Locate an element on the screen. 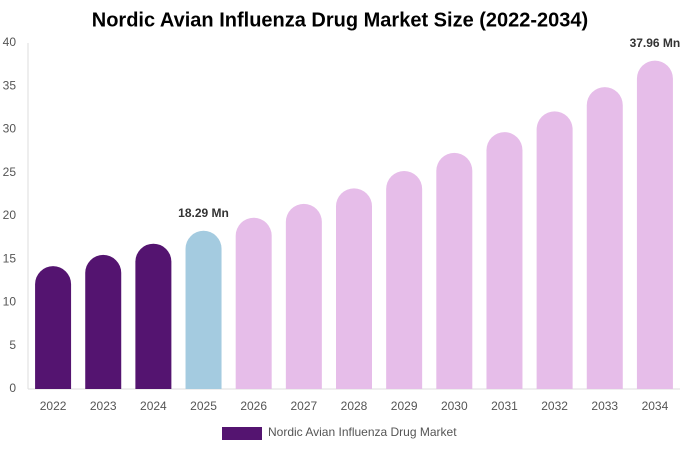  x-tick-label: 2026 is located at coordinates (253, 406).